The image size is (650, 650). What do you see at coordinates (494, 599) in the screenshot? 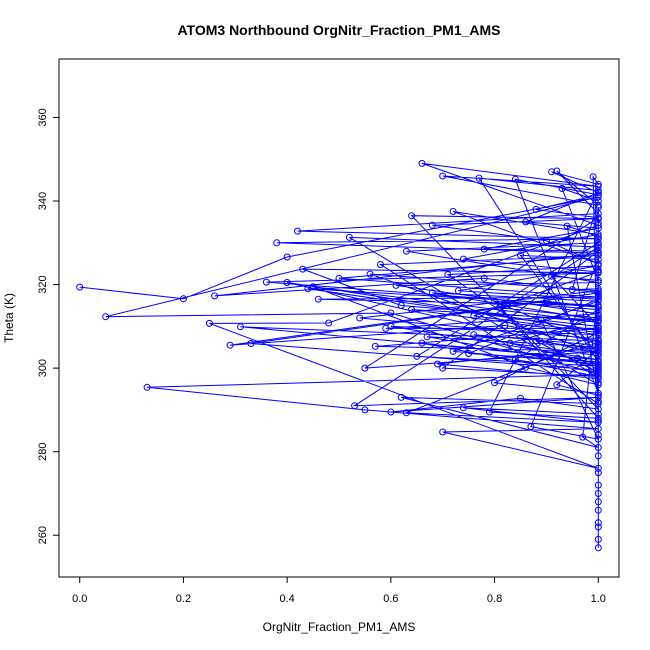
I see `x-tick-label: 0.8` at bounding box center [494, 599].